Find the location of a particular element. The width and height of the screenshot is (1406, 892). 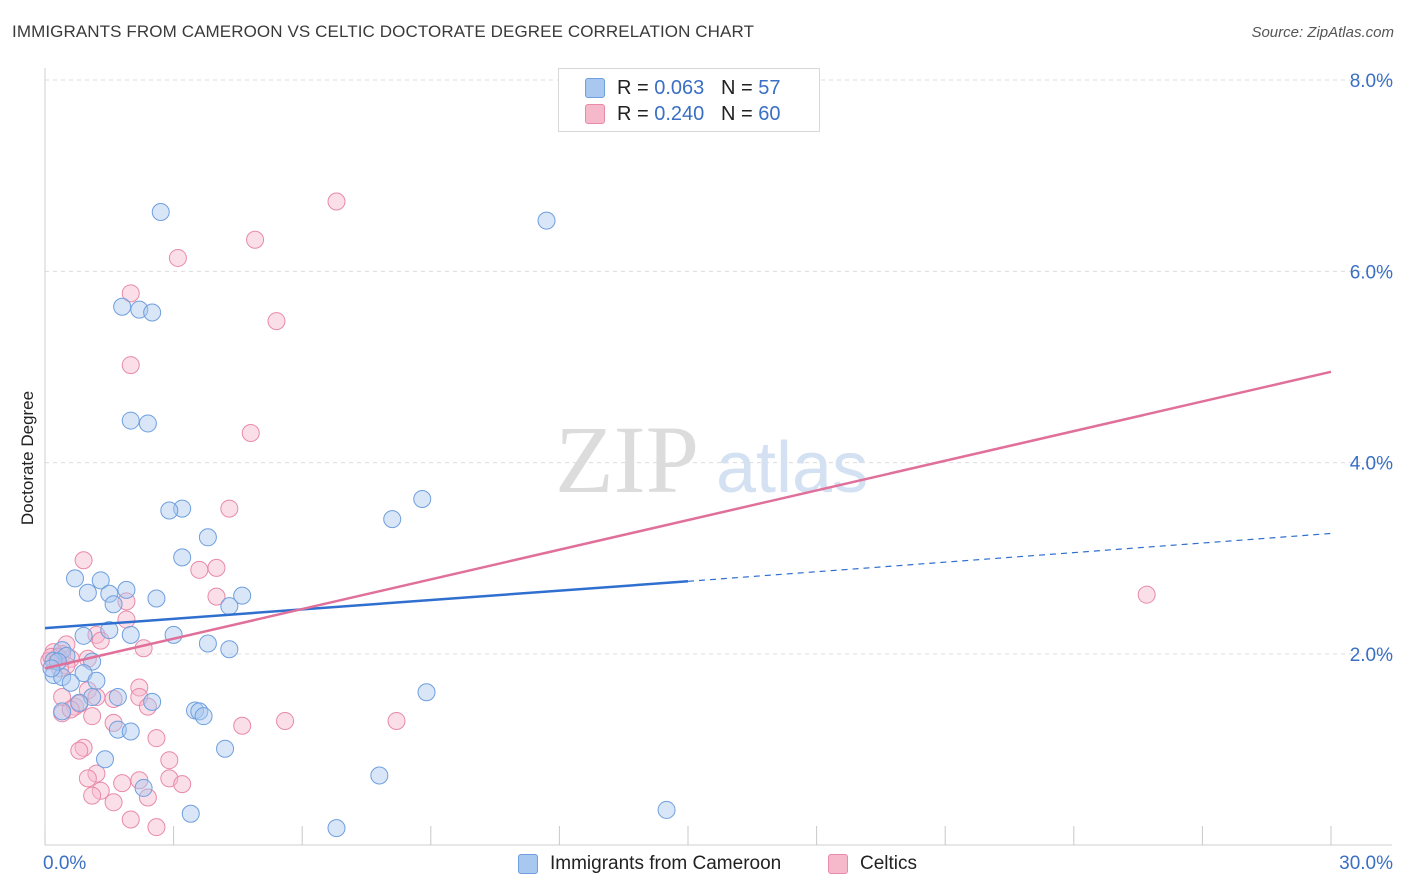

y-tick-label: 8.0% is located at coordinates (1371, 81).